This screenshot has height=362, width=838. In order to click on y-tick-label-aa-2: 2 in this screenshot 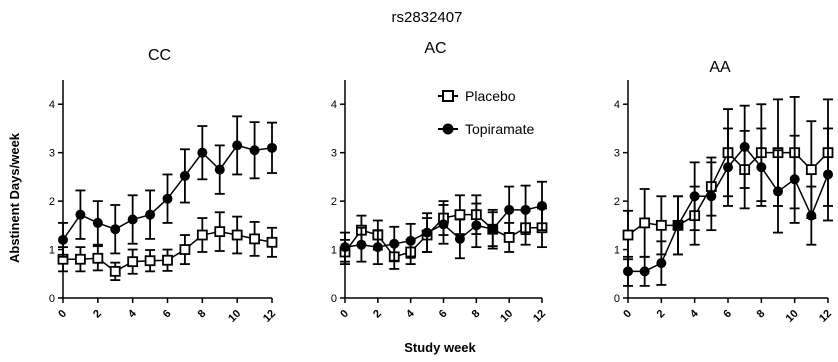, I will do `click(617, 202)`.